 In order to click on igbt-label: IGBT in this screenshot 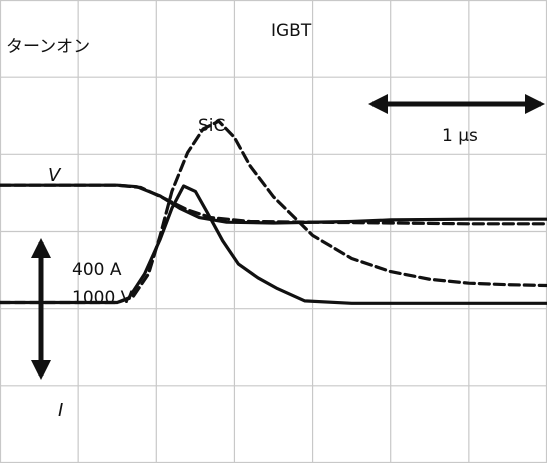, I will do `click(291, 31)`.